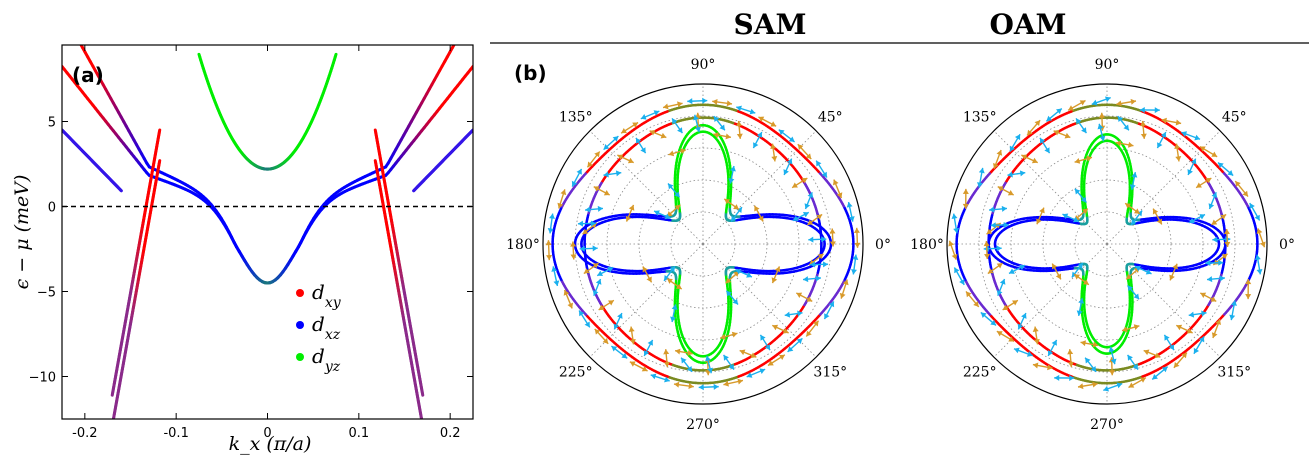 The image size is (1309, 460). Describe the element at coordinates (267, 111) in the screenshot. I see `band-dyz-upper` at that location.